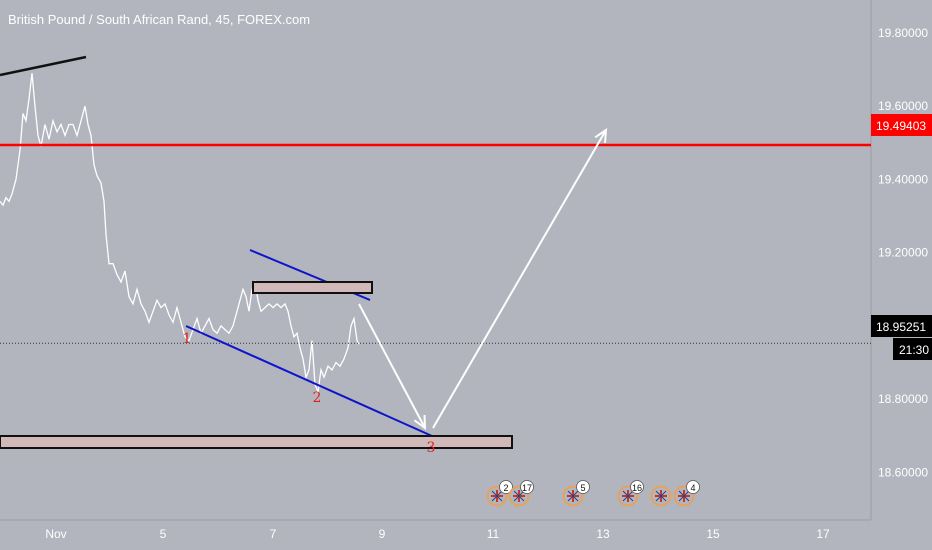 The height and width of the screenshot is (550, 932). I want to click on event-flag-icon, so click(661, 496).